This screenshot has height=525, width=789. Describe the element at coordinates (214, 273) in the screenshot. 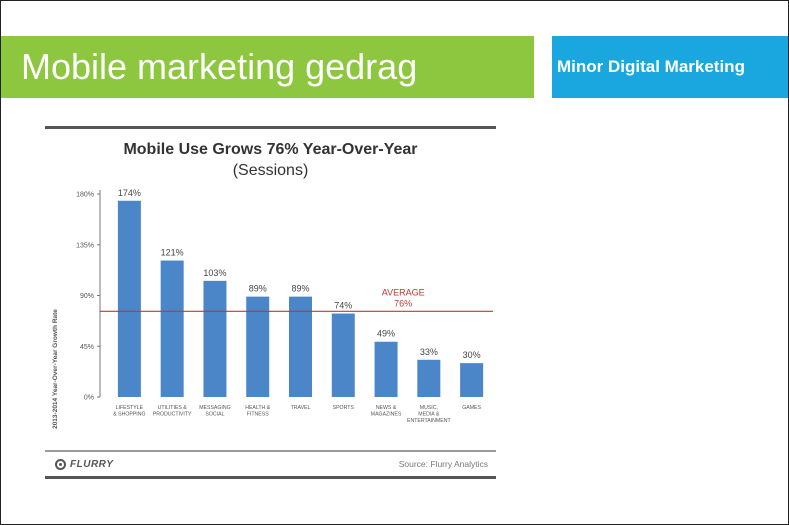

I see `bar-value-label: 103%` at that location.